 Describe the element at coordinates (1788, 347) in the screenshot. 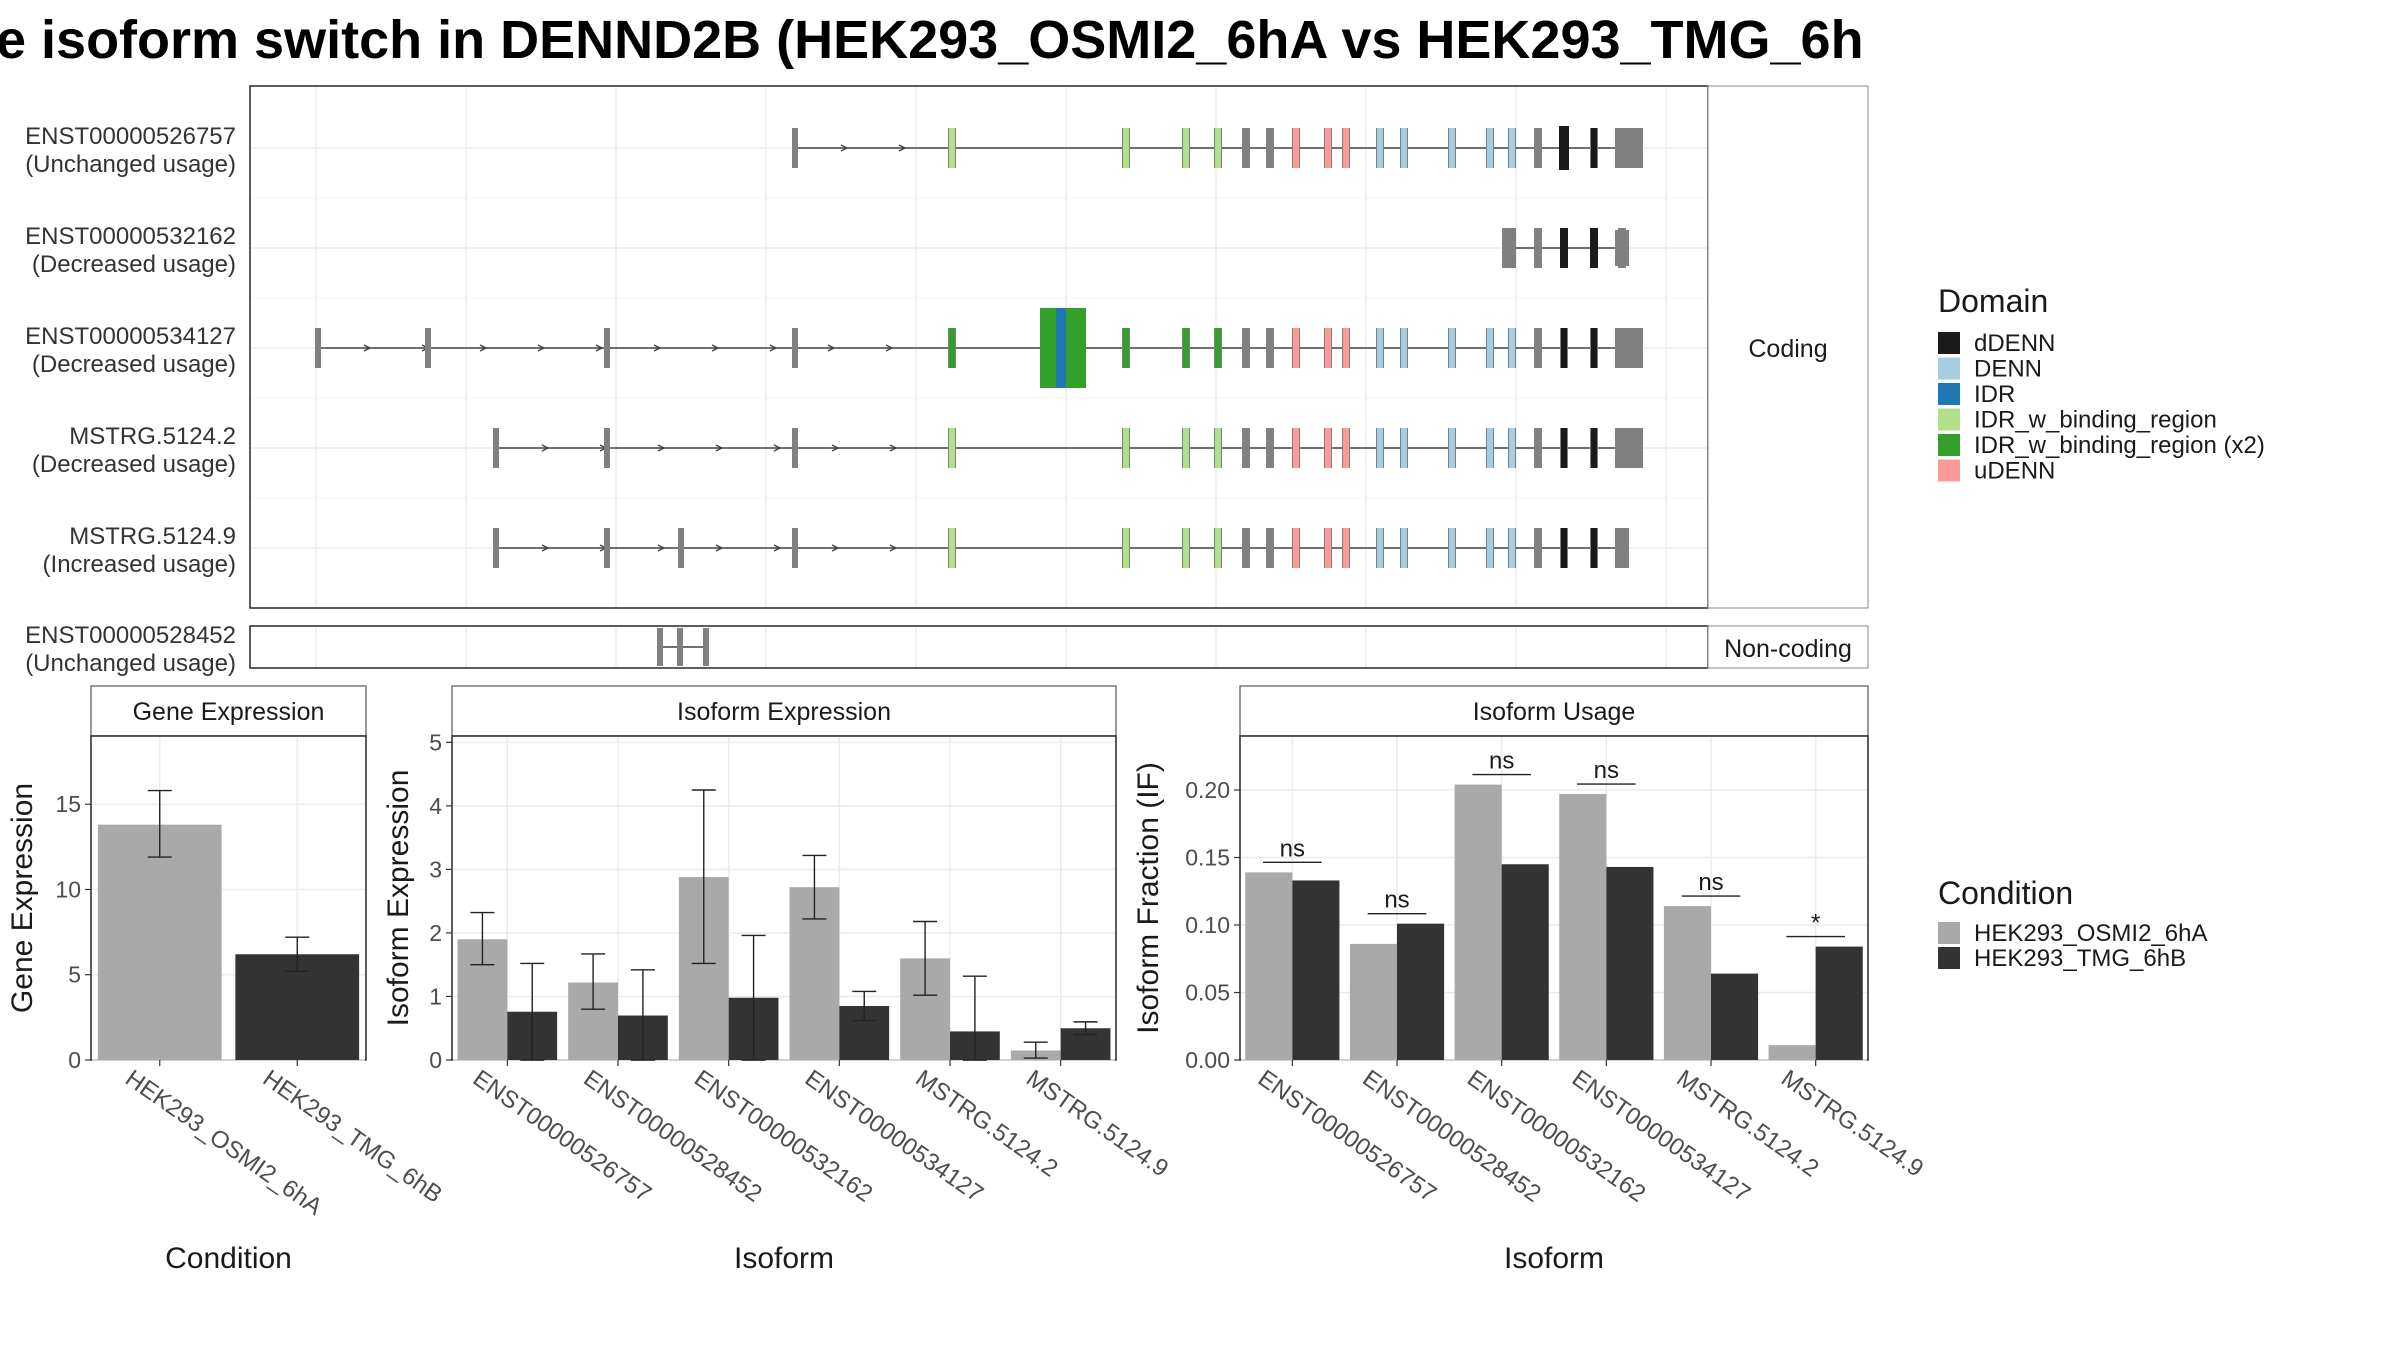

I see `coding-strip` at that location.